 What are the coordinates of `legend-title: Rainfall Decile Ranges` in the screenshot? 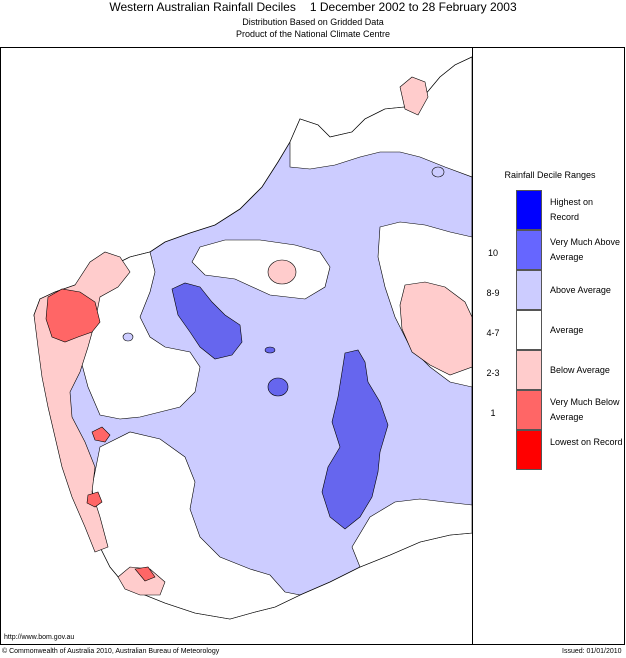 It's located at (550, 175).